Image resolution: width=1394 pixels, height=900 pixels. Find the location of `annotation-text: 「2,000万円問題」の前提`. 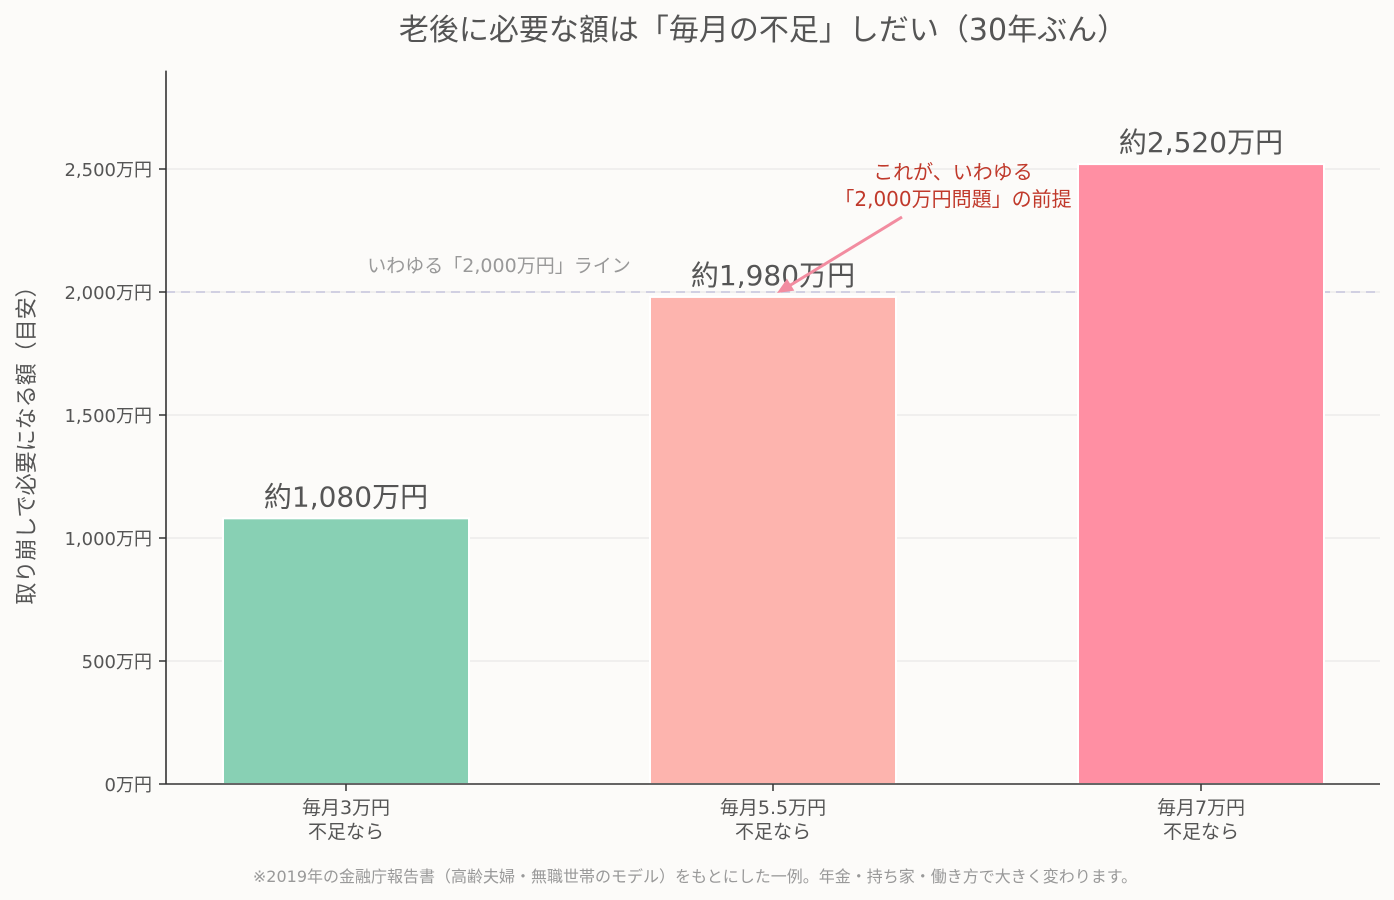

annotation-text: 「2,000万円問題」の前提 is located at coordinates (952, 199).